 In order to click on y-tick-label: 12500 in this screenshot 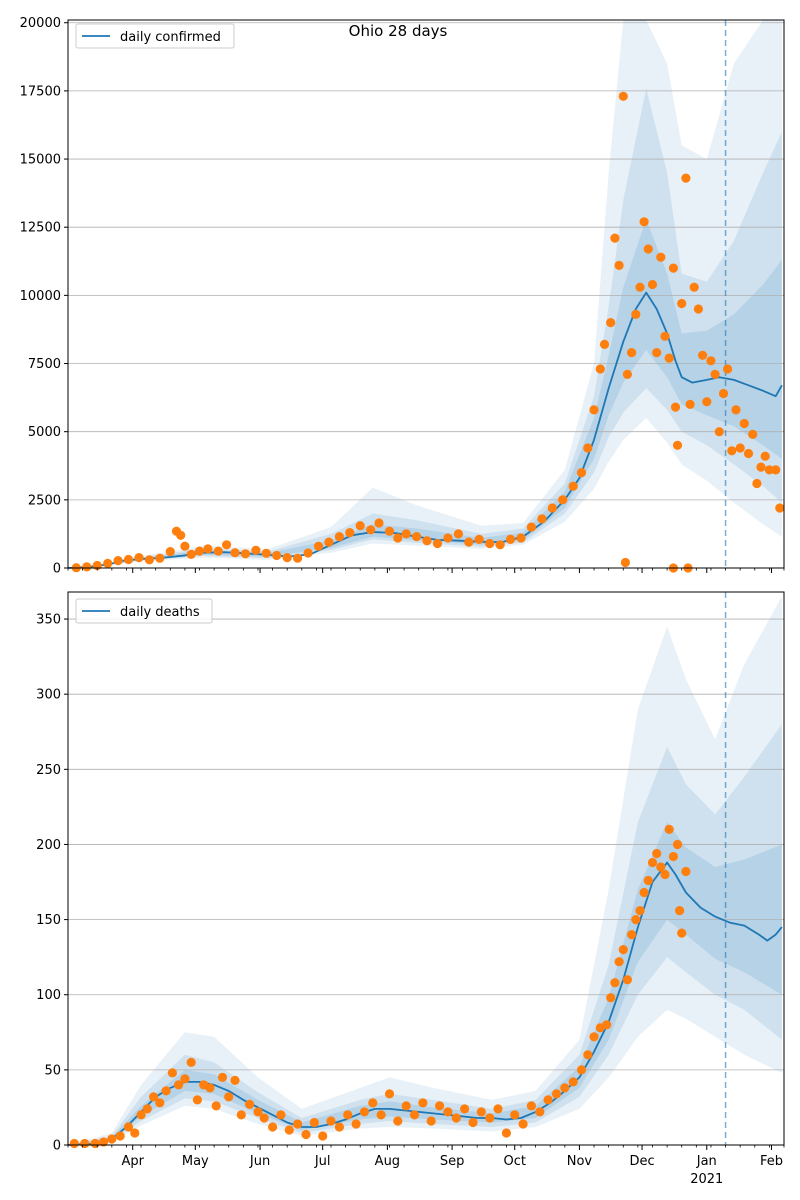, I will do `click(40, 228)`.